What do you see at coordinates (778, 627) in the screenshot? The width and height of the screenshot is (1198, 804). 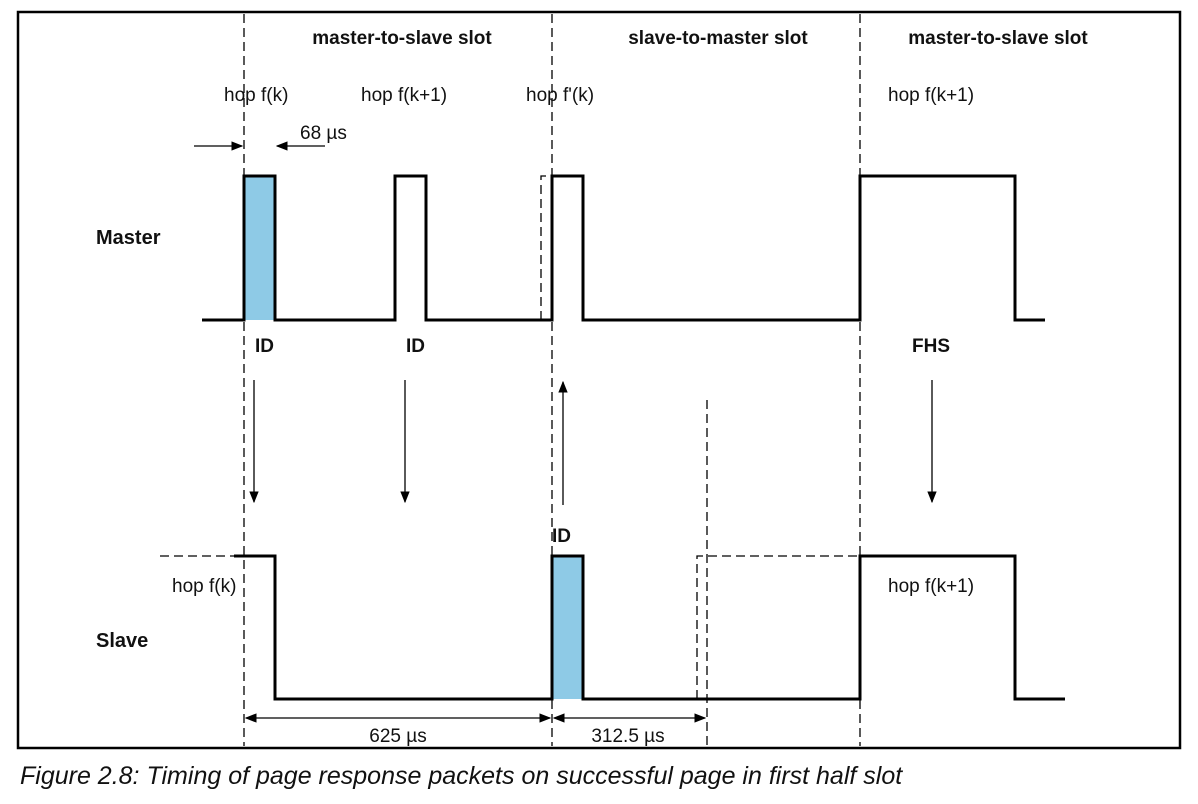 I see `slave-alt-window-outline` at bounding box center [778, 627].